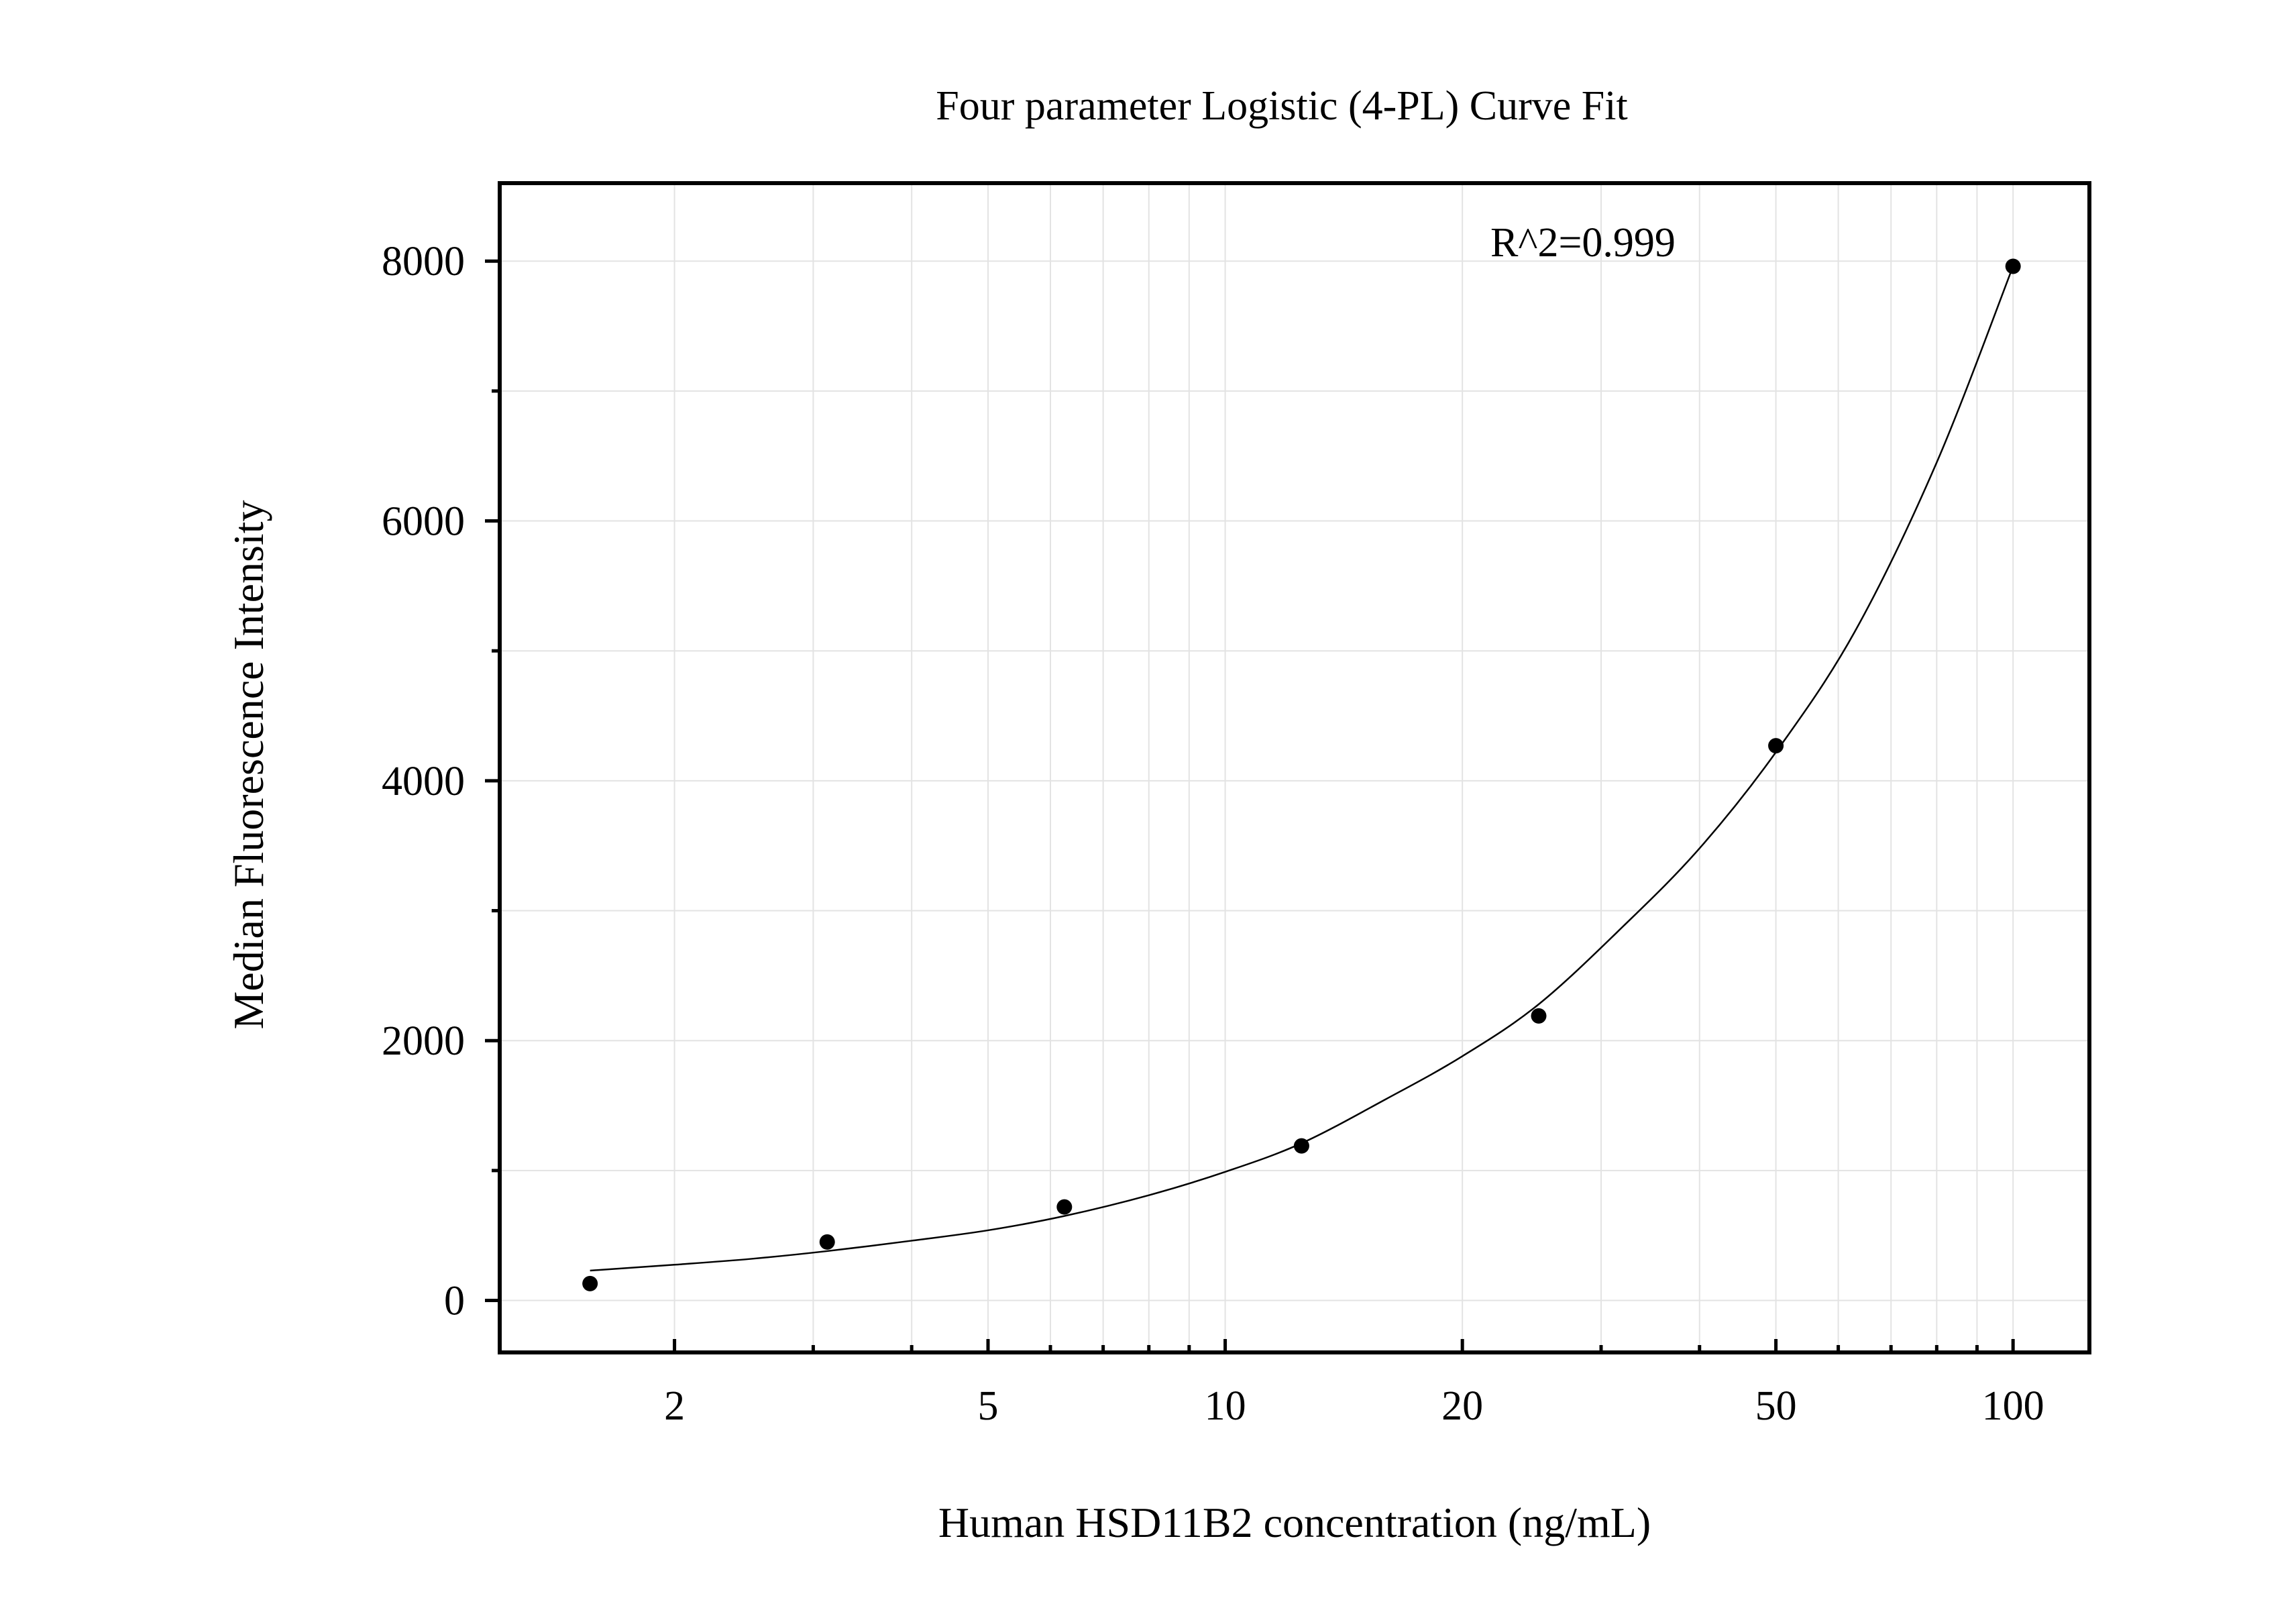 The image size is (2296, 1604). Describe the element at coordinates (1294, 1522) in the screenshot. I see `x-axis-title: Human HSD11B2 concentration (ng/mL)` at that location.